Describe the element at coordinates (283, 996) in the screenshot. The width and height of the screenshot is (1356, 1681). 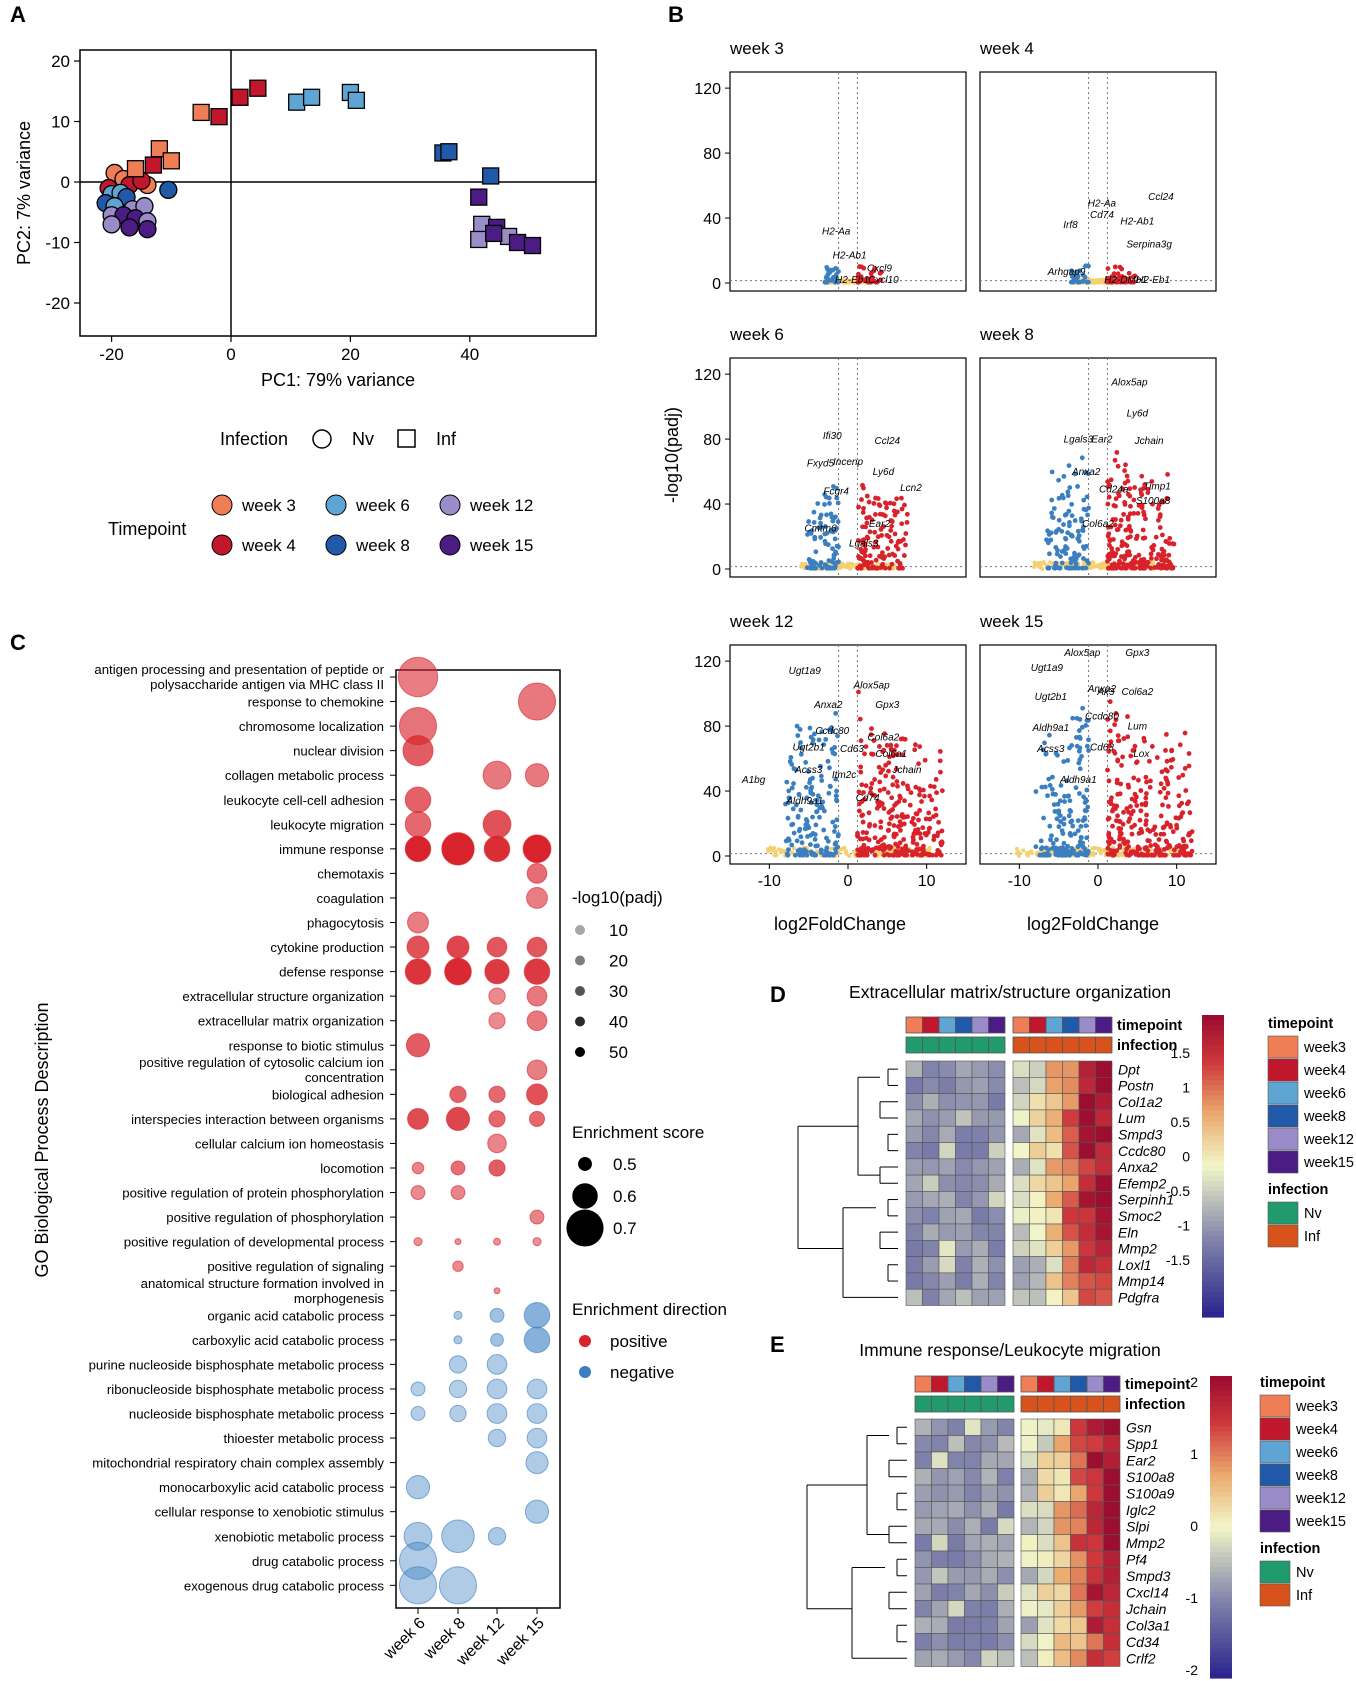
I see `go-term-label: extracellular structure organization` at that location.